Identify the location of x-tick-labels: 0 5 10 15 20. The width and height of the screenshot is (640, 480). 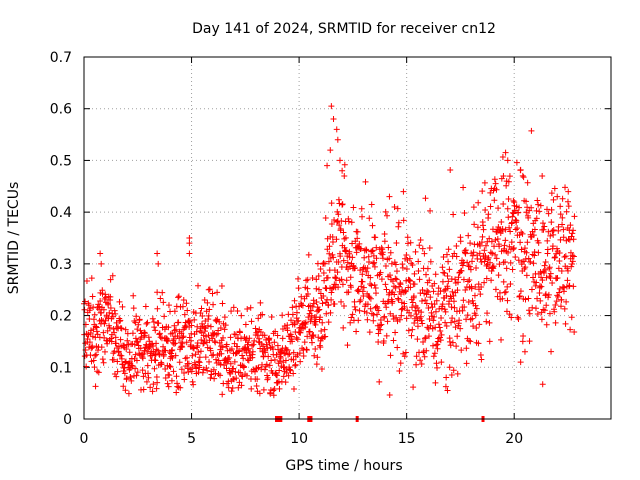
(302, 439).